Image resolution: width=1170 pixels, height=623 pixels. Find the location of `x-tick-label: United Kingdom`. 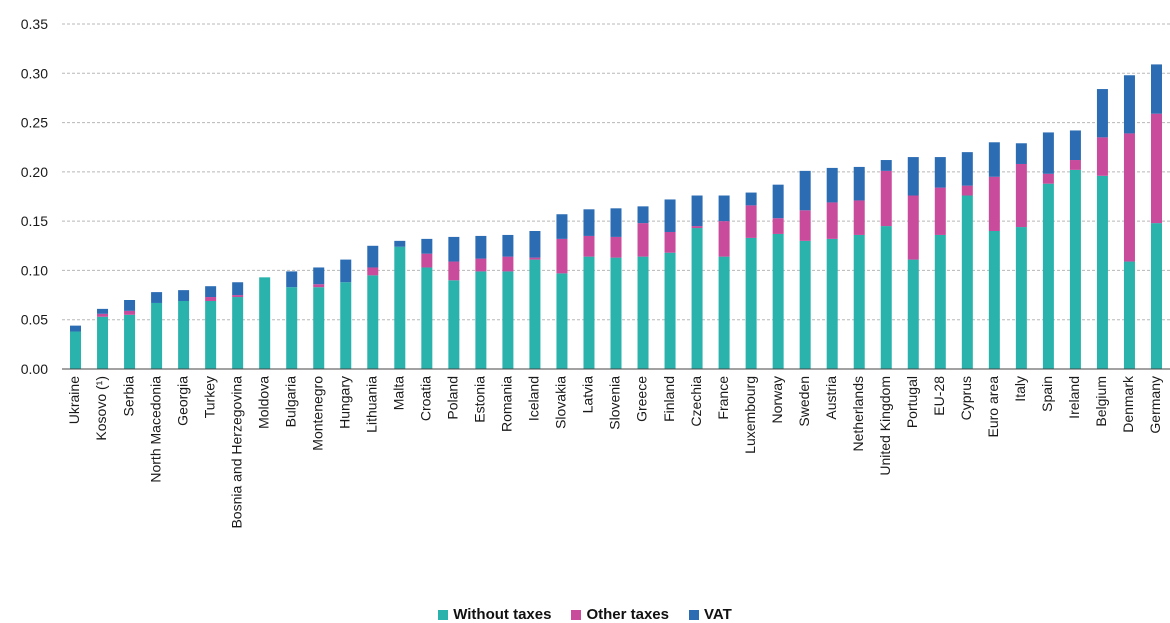

x-tick-label: United Kingdom is located at coordinates (885, 426).